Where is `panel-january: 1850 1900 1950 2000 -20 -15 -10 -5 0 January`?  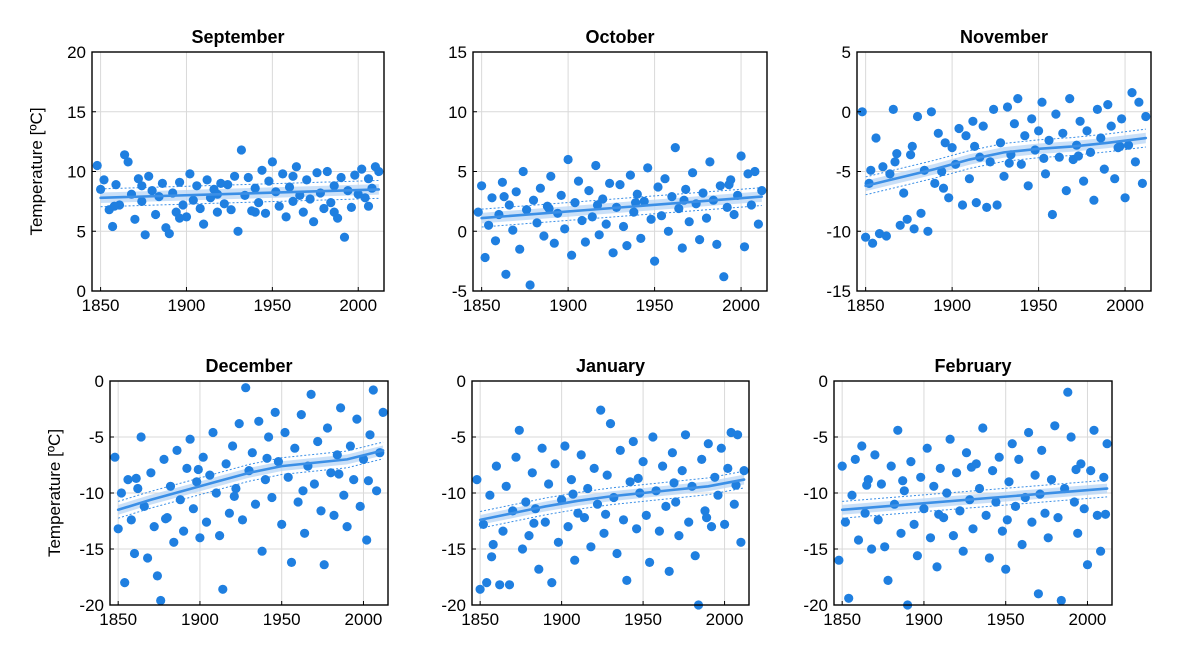
panel-january: 1850 1900 1950 2000 -20 -15 -10 -5 0 January is located at coordinates (595, 492).